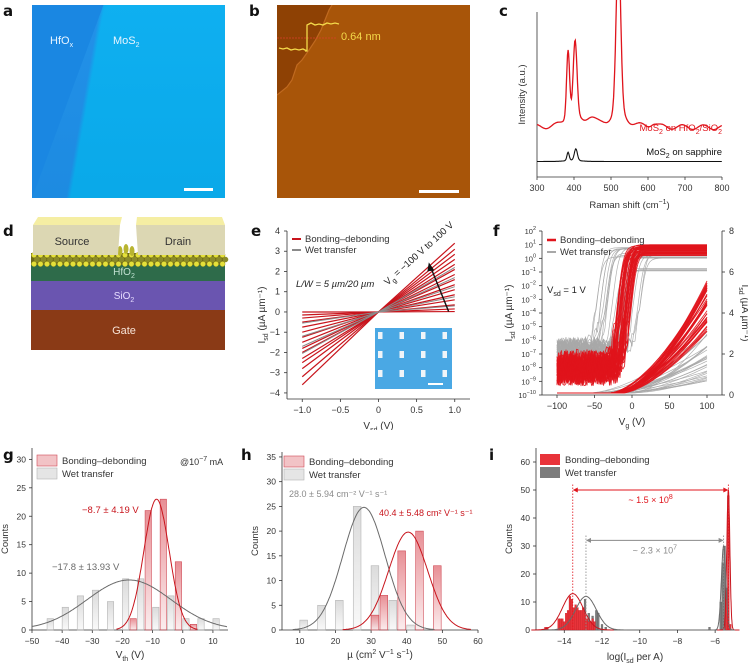  What do you see at coordinates (530, 245) in the screenshot?
I see `y-tick-label-left: 10¹` at bounding box center [530, 245].